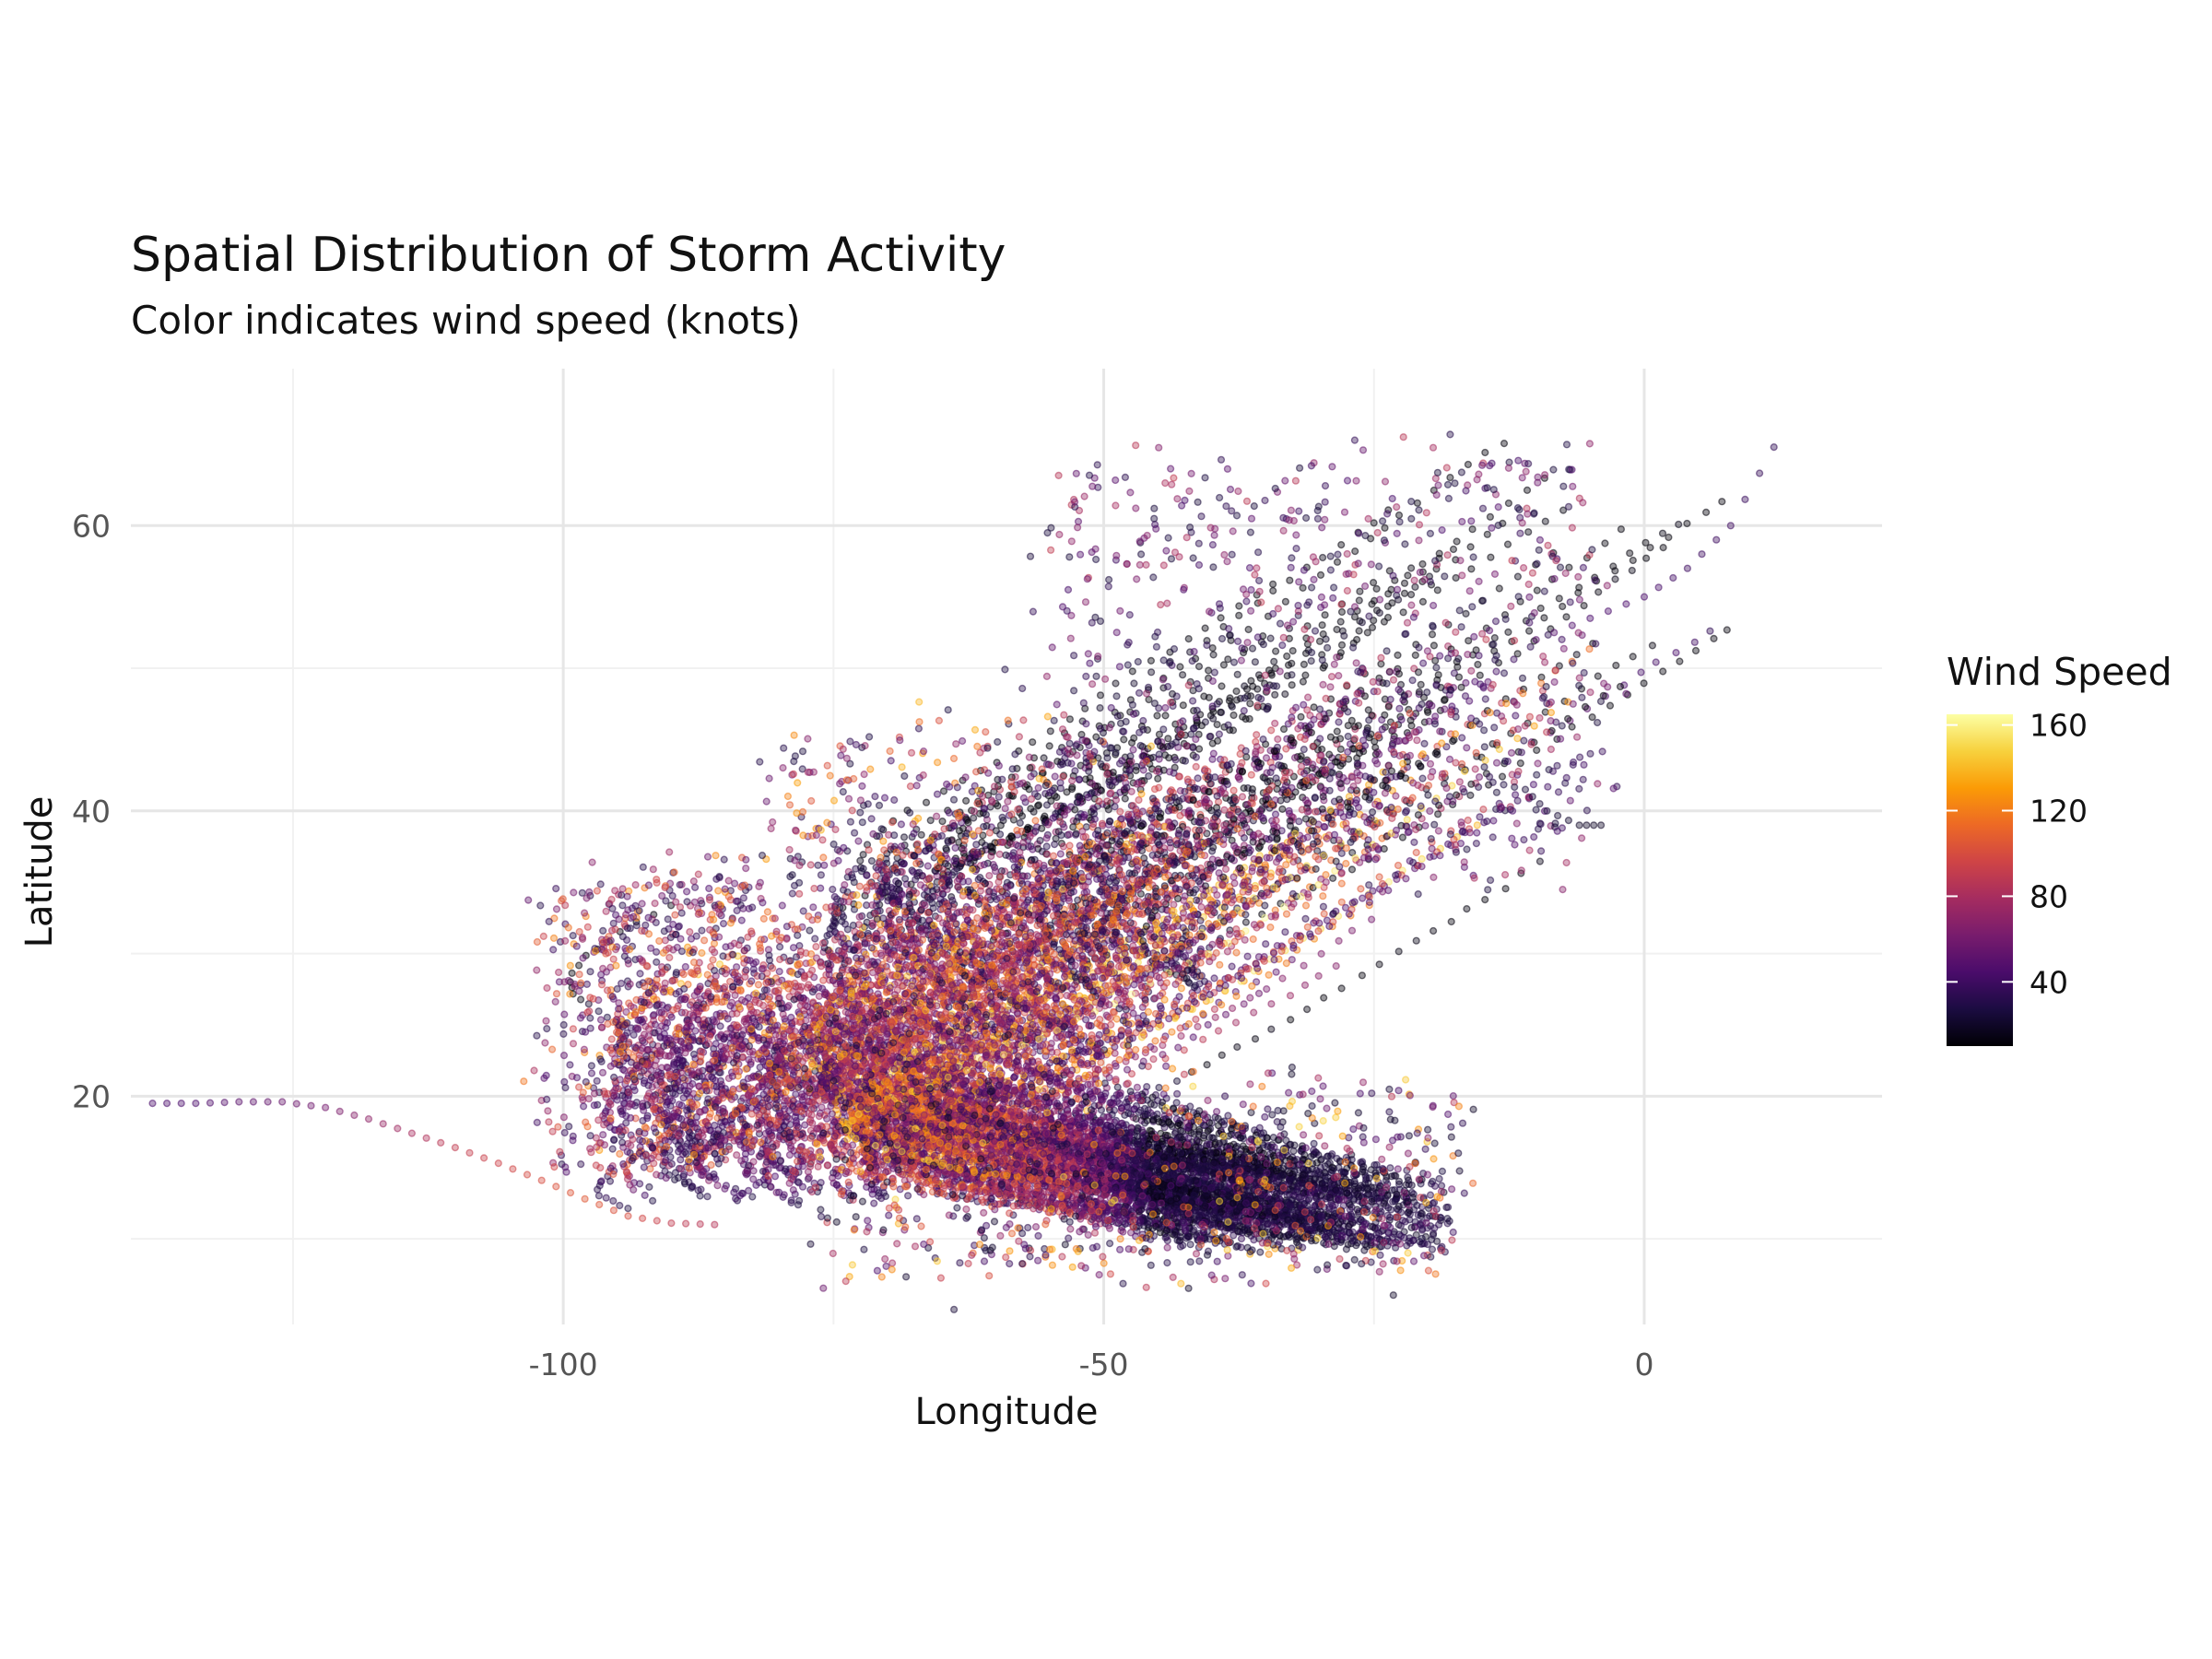  I want to click on chart-subtitle: Color indicates wind speed (knots), so click(466, 320).